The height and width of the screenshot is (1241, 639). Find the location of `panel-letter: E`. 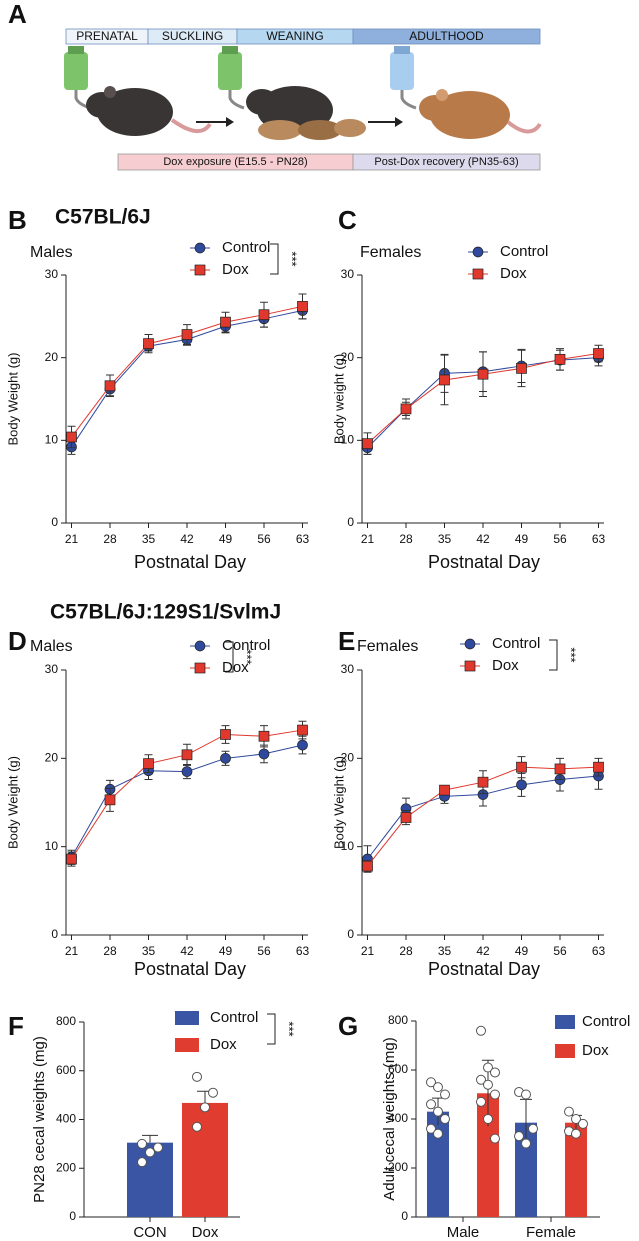

panel-letter: E is located at coordinates (346, 641).